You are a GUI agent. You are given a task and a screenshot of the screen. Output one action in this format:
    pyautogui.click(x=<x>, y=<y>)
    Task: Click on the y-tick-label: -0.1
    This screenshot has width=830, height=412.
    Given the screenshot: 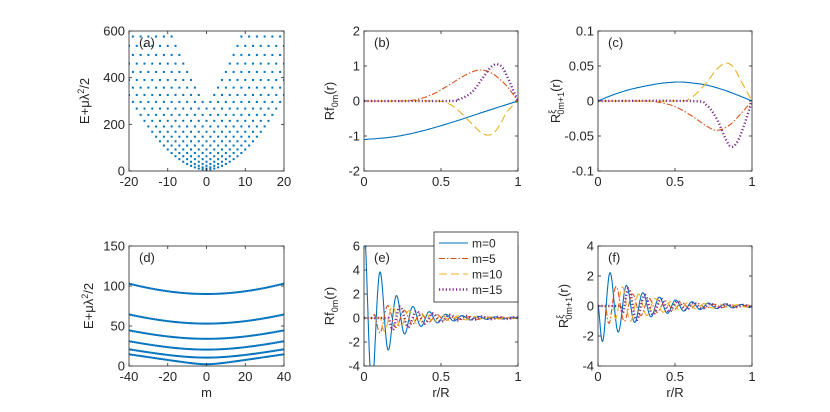 What is the action you would take?
    pyautogui.click(x=583, y=171)
    